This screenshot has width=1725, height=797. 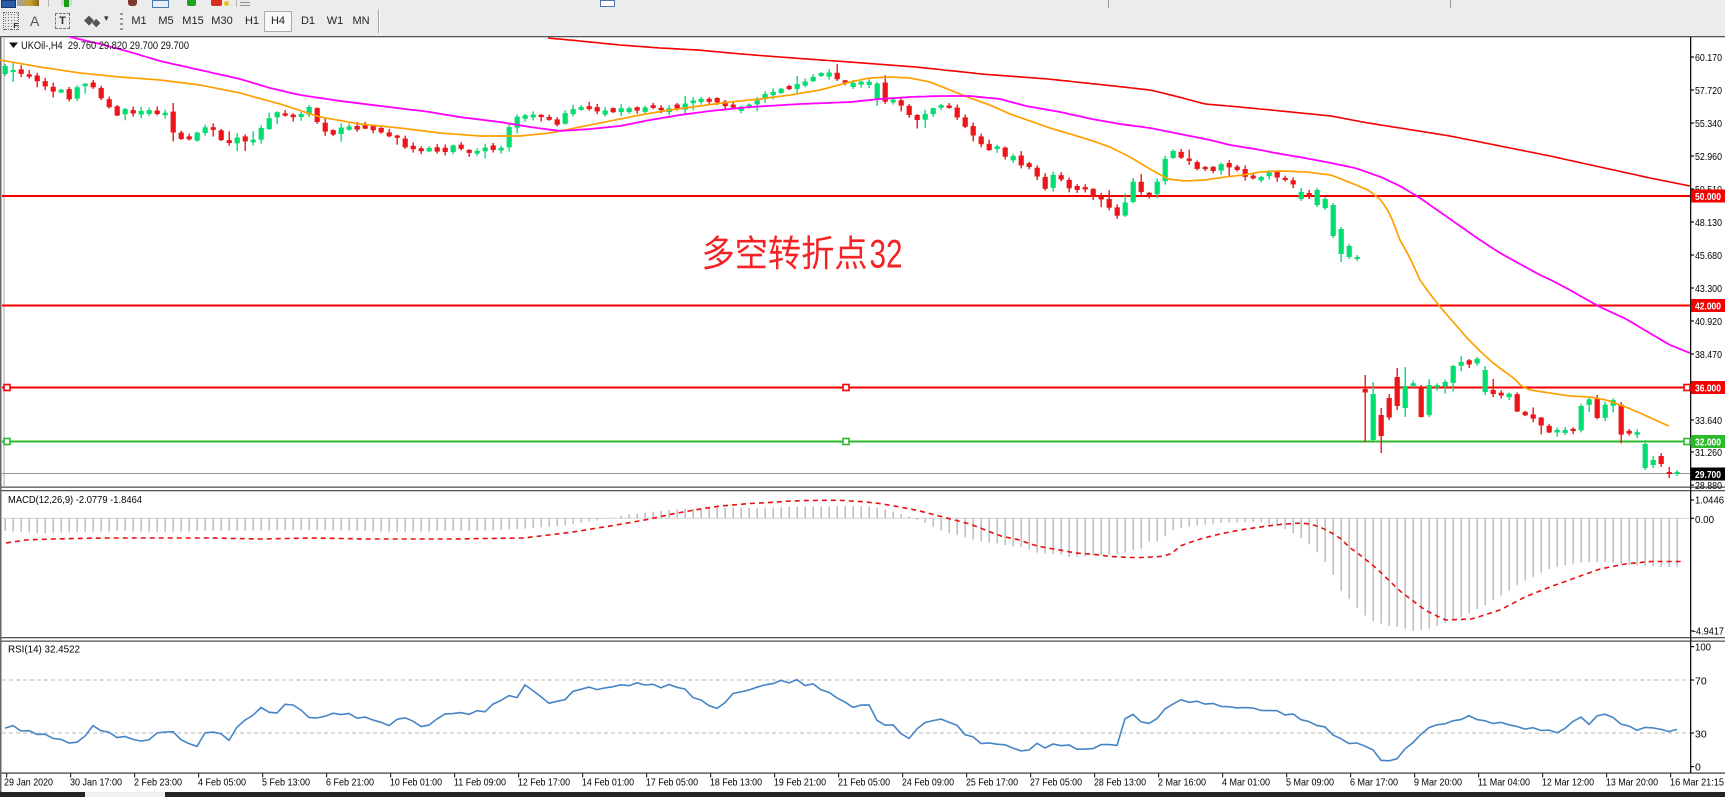 I want to click on svg-text: 60.170, so click(x=1708, y=58).